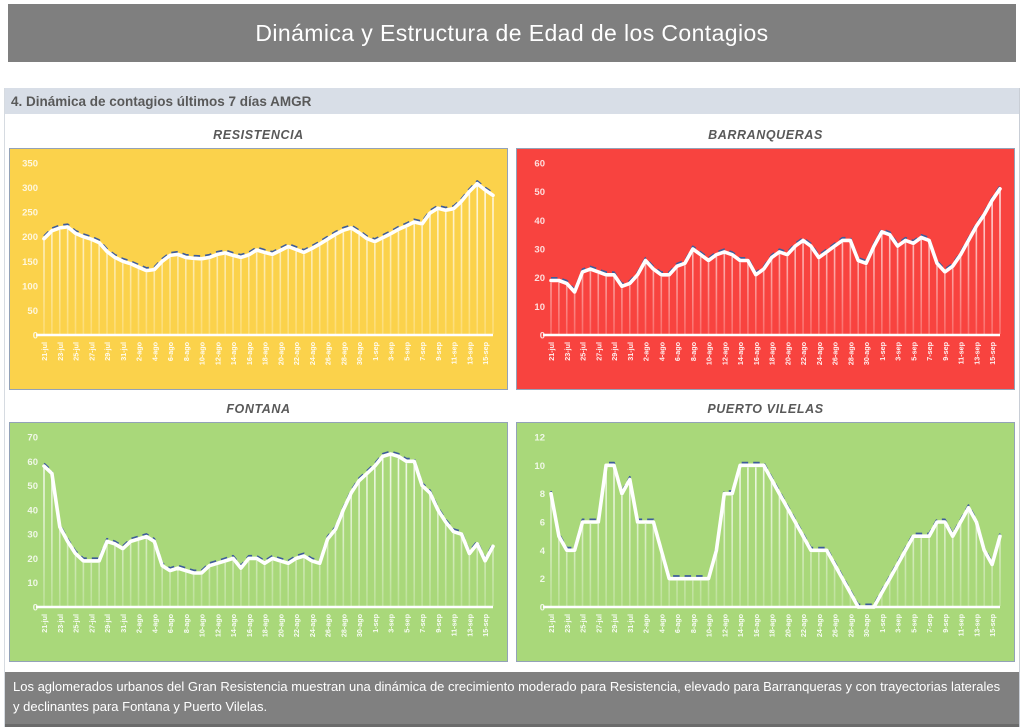 This screenshot has height=727, width=1024. Describe the element at coordinates (30, 213) in the screenshot. I see `svg-text: 250` at that location.